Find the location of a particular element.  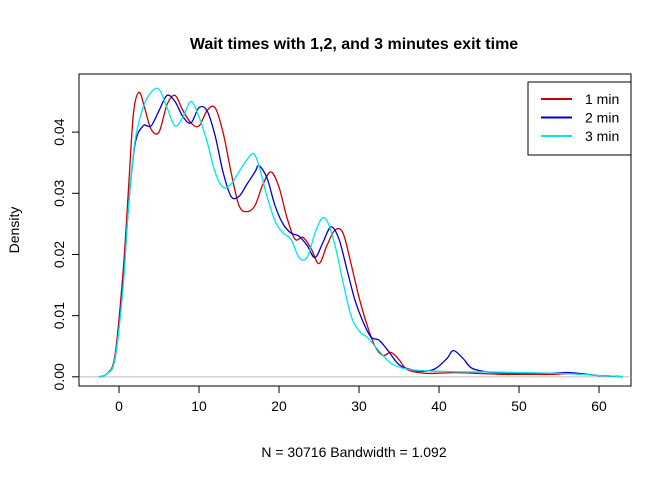

x-tick-label: 10 is located at coordinates (199, 406).